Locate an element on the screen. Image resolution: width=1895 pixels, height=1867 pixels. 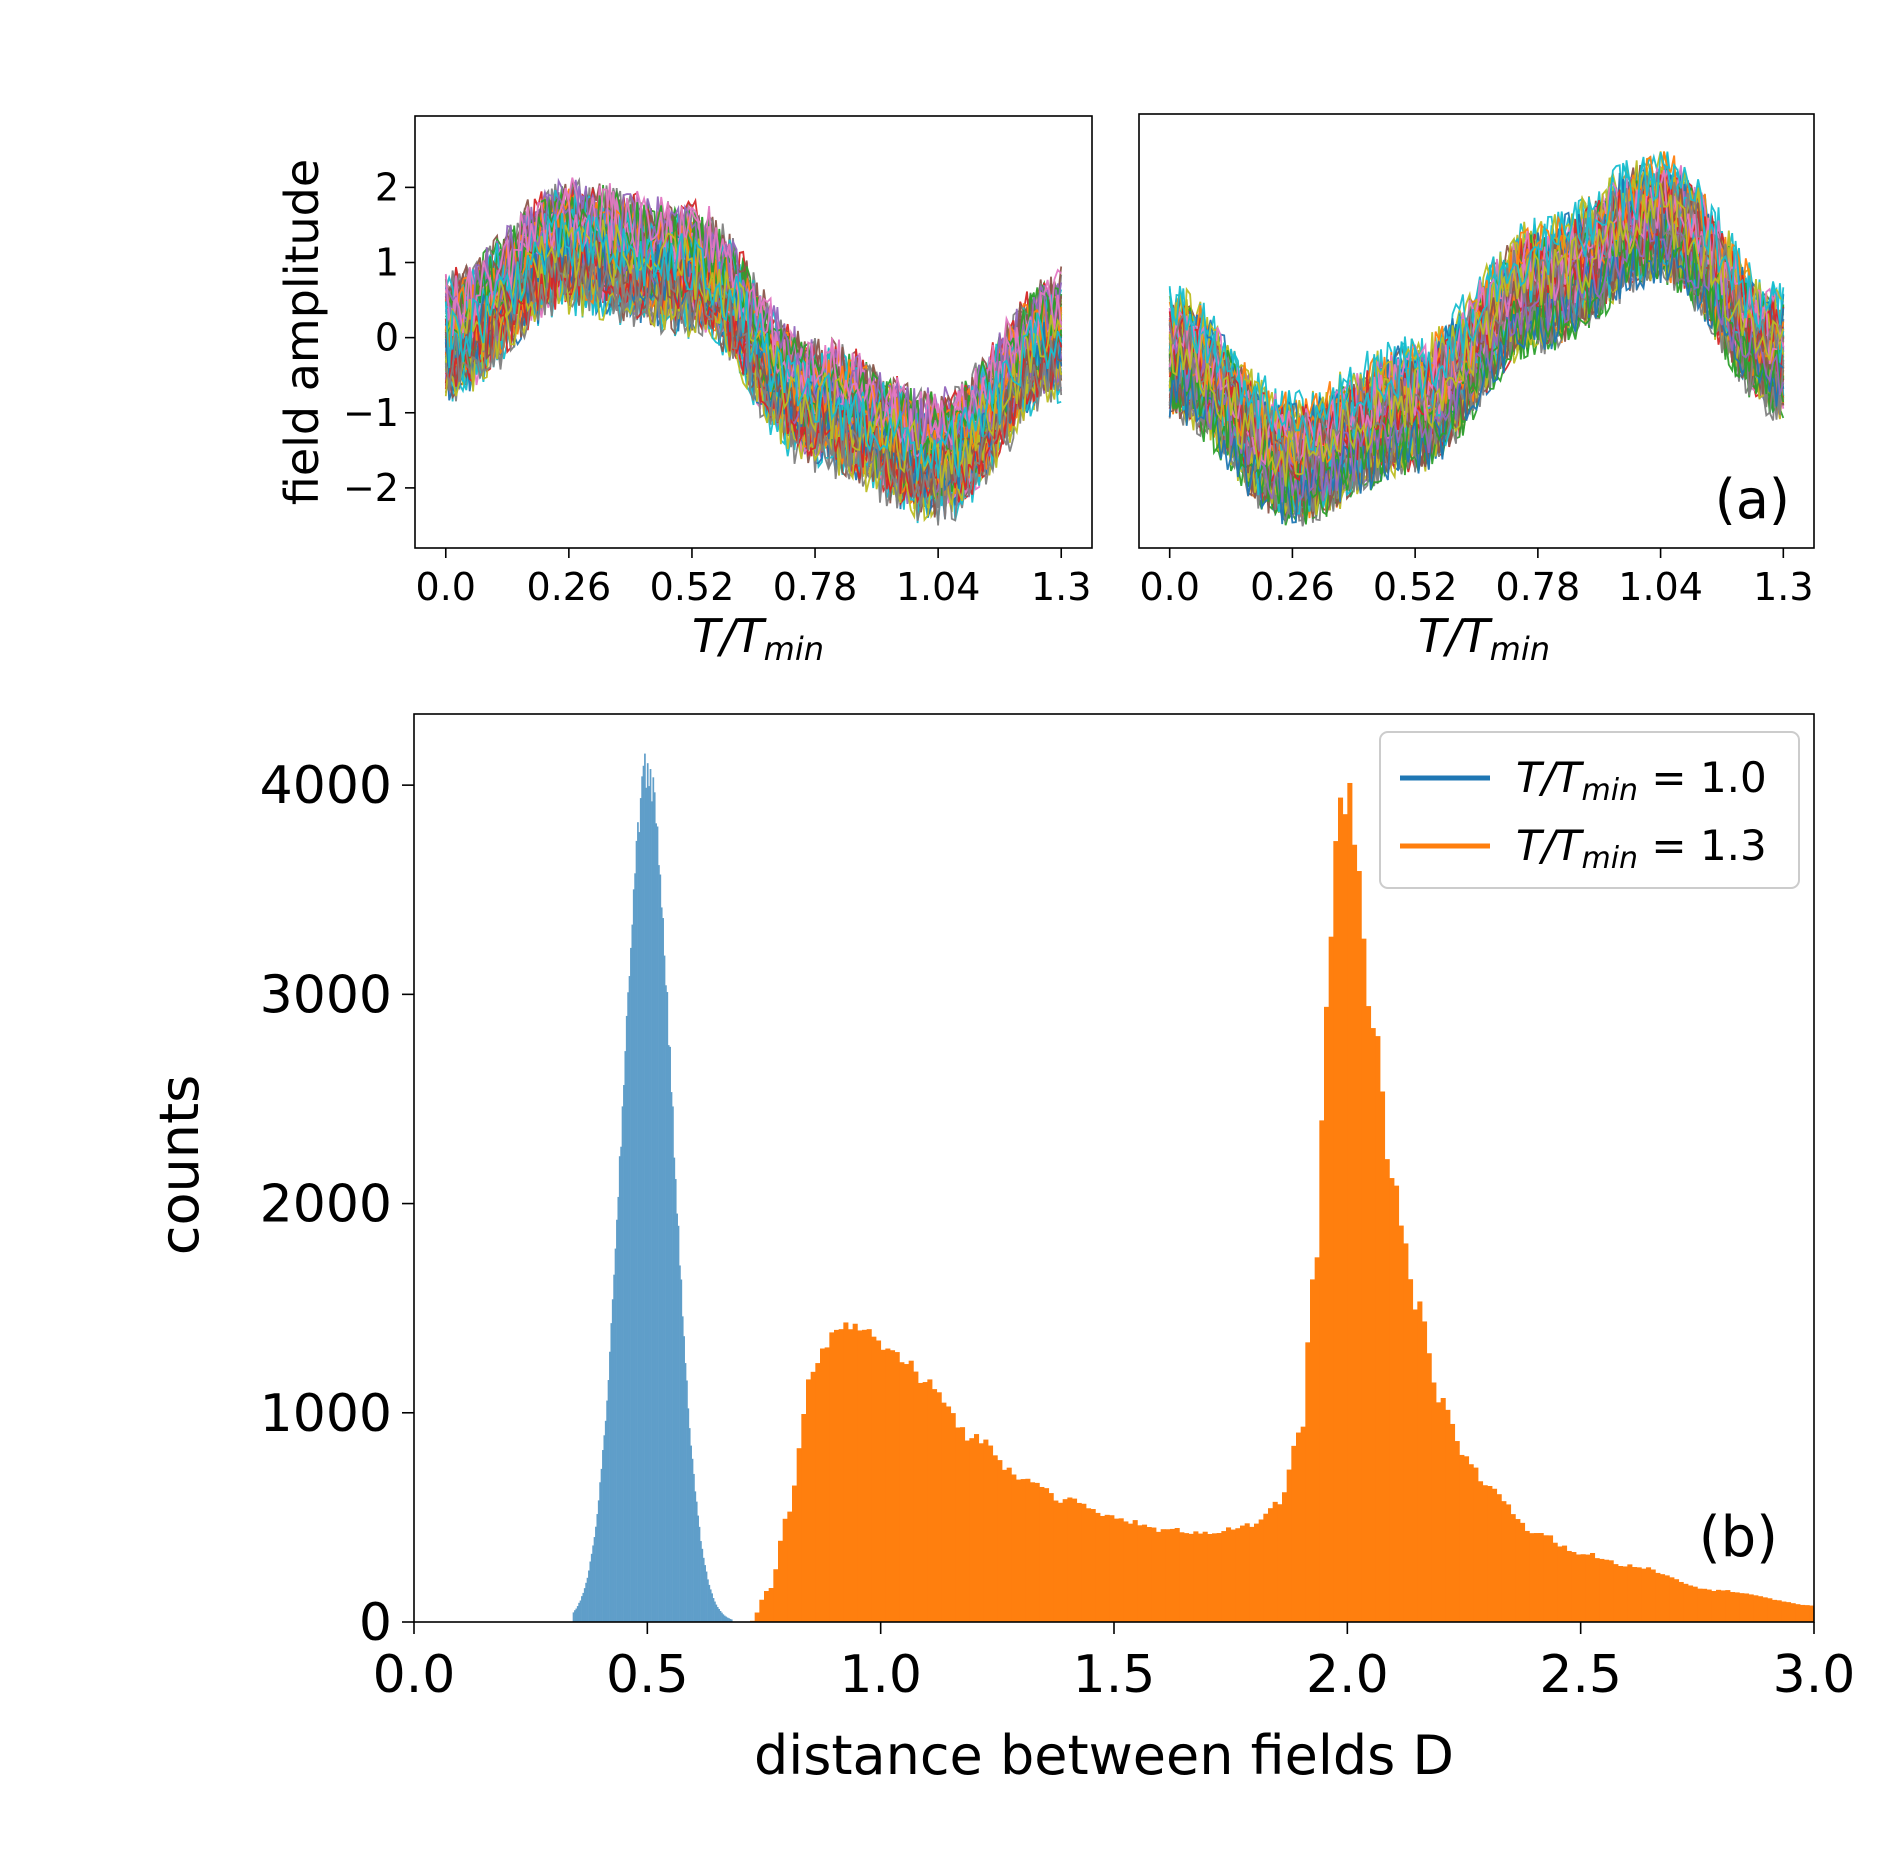
y-tick-label: 2 is located at coordinates (387, 187).